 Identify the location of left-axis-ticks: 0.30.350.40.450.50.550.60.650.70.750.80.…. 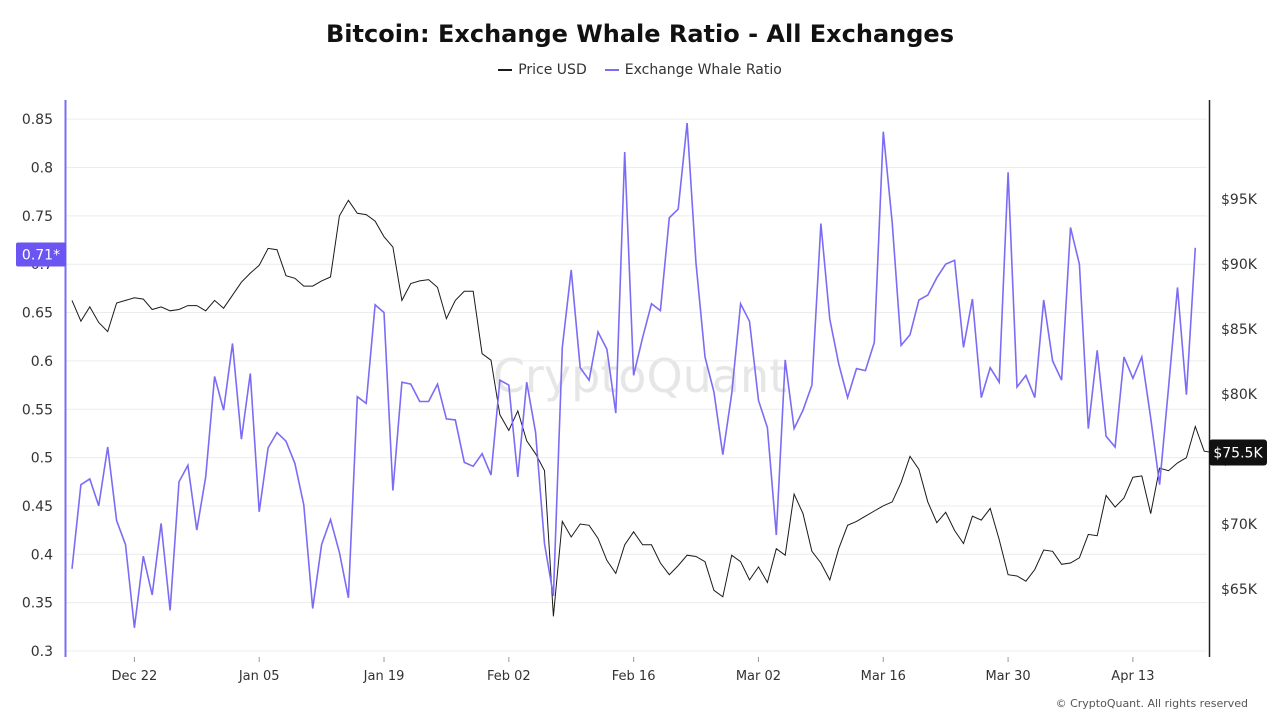
(37, 386).